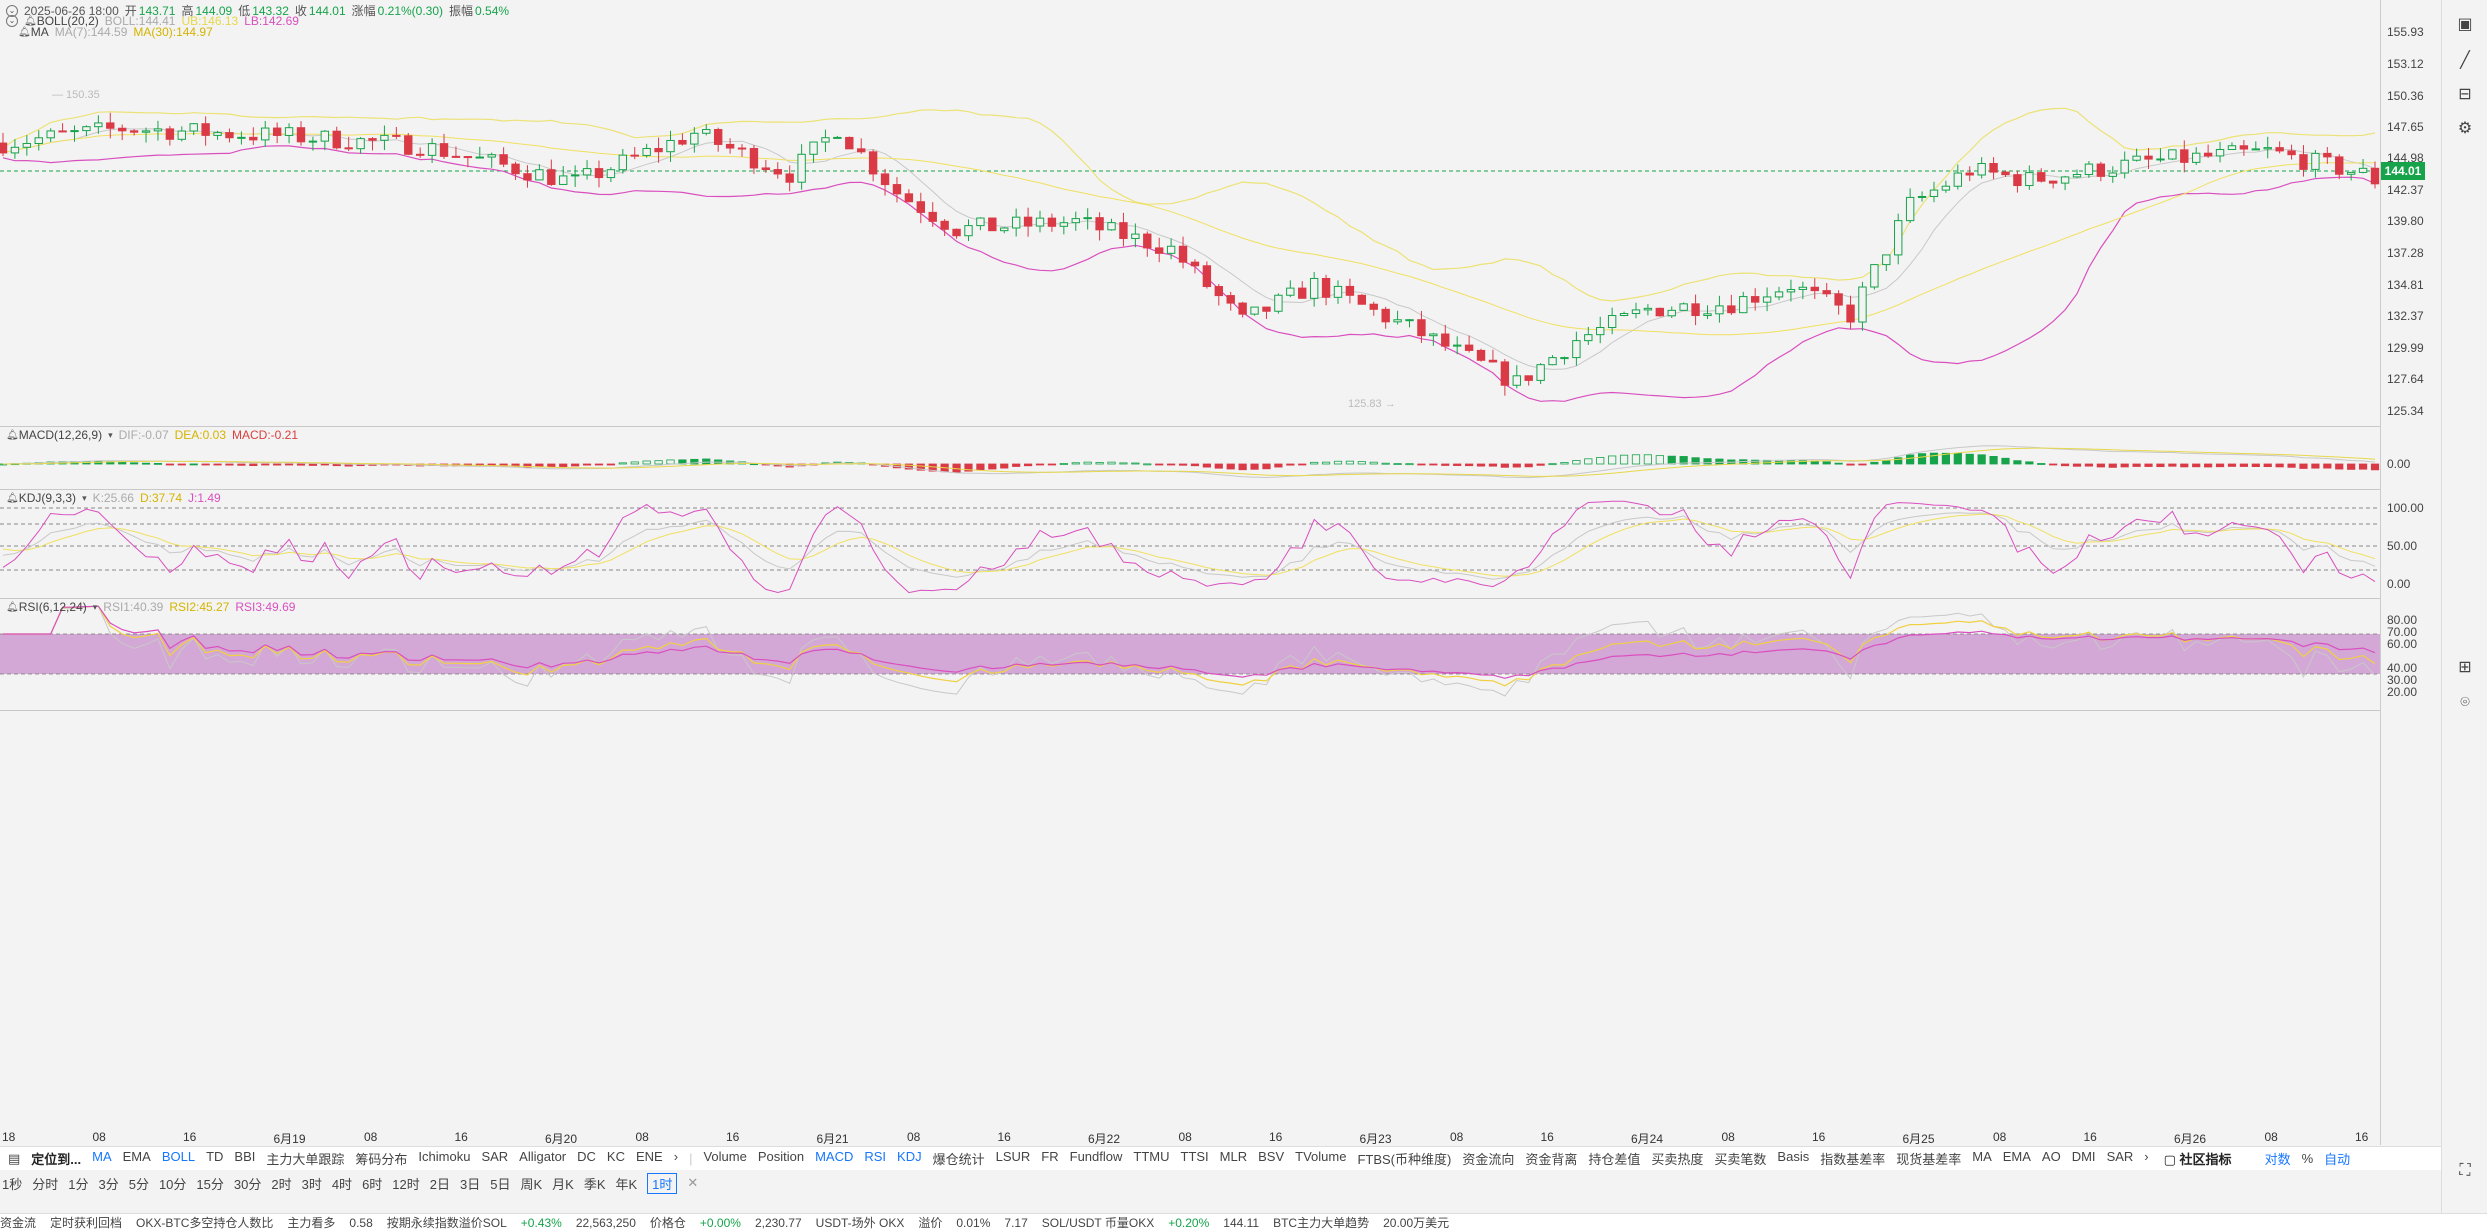 This screenshot has height=1230, width=2487. What do you see at coordinates (446, 1223) in the screenshot?
I see `ticker-item: 按期永续指数溢价SOL` at bounding box center [446, 1223].